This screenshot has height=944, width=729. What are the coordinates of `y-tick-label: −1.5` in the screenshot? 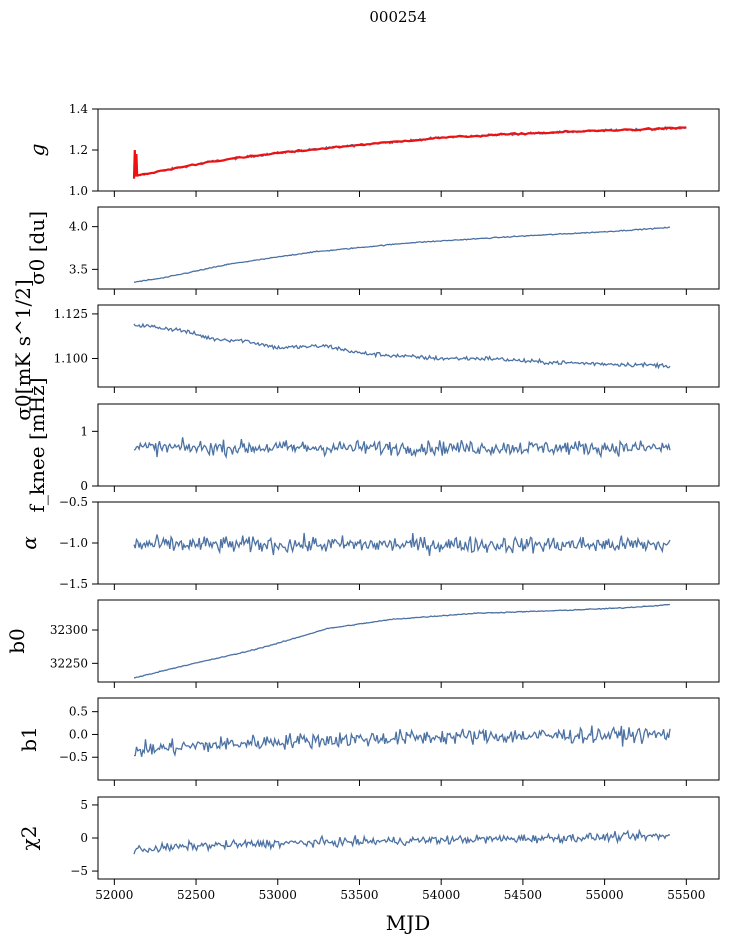 It's located at (73, 584).